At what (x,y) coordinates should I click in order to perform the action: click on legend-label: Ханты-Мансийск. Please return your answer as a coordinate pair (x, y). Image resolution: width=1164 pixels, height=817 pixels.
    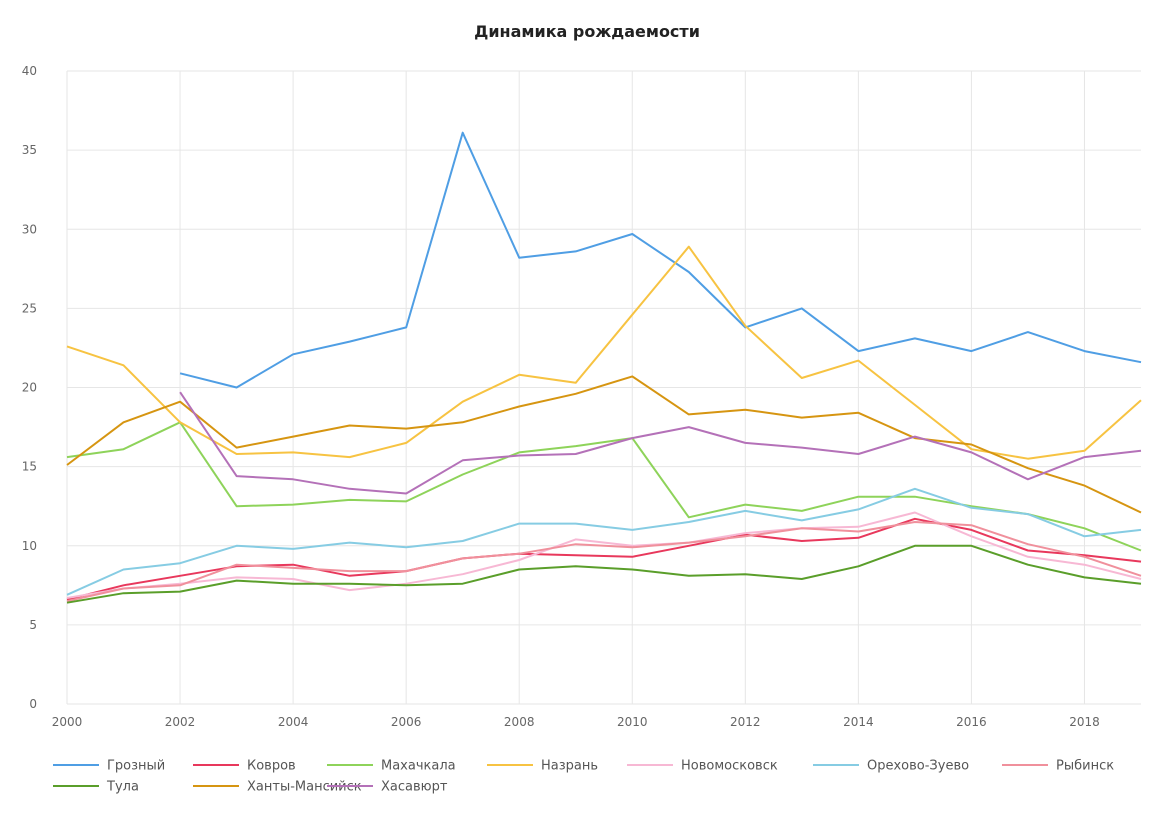
    Looking at the image, I should click on (304, 787).